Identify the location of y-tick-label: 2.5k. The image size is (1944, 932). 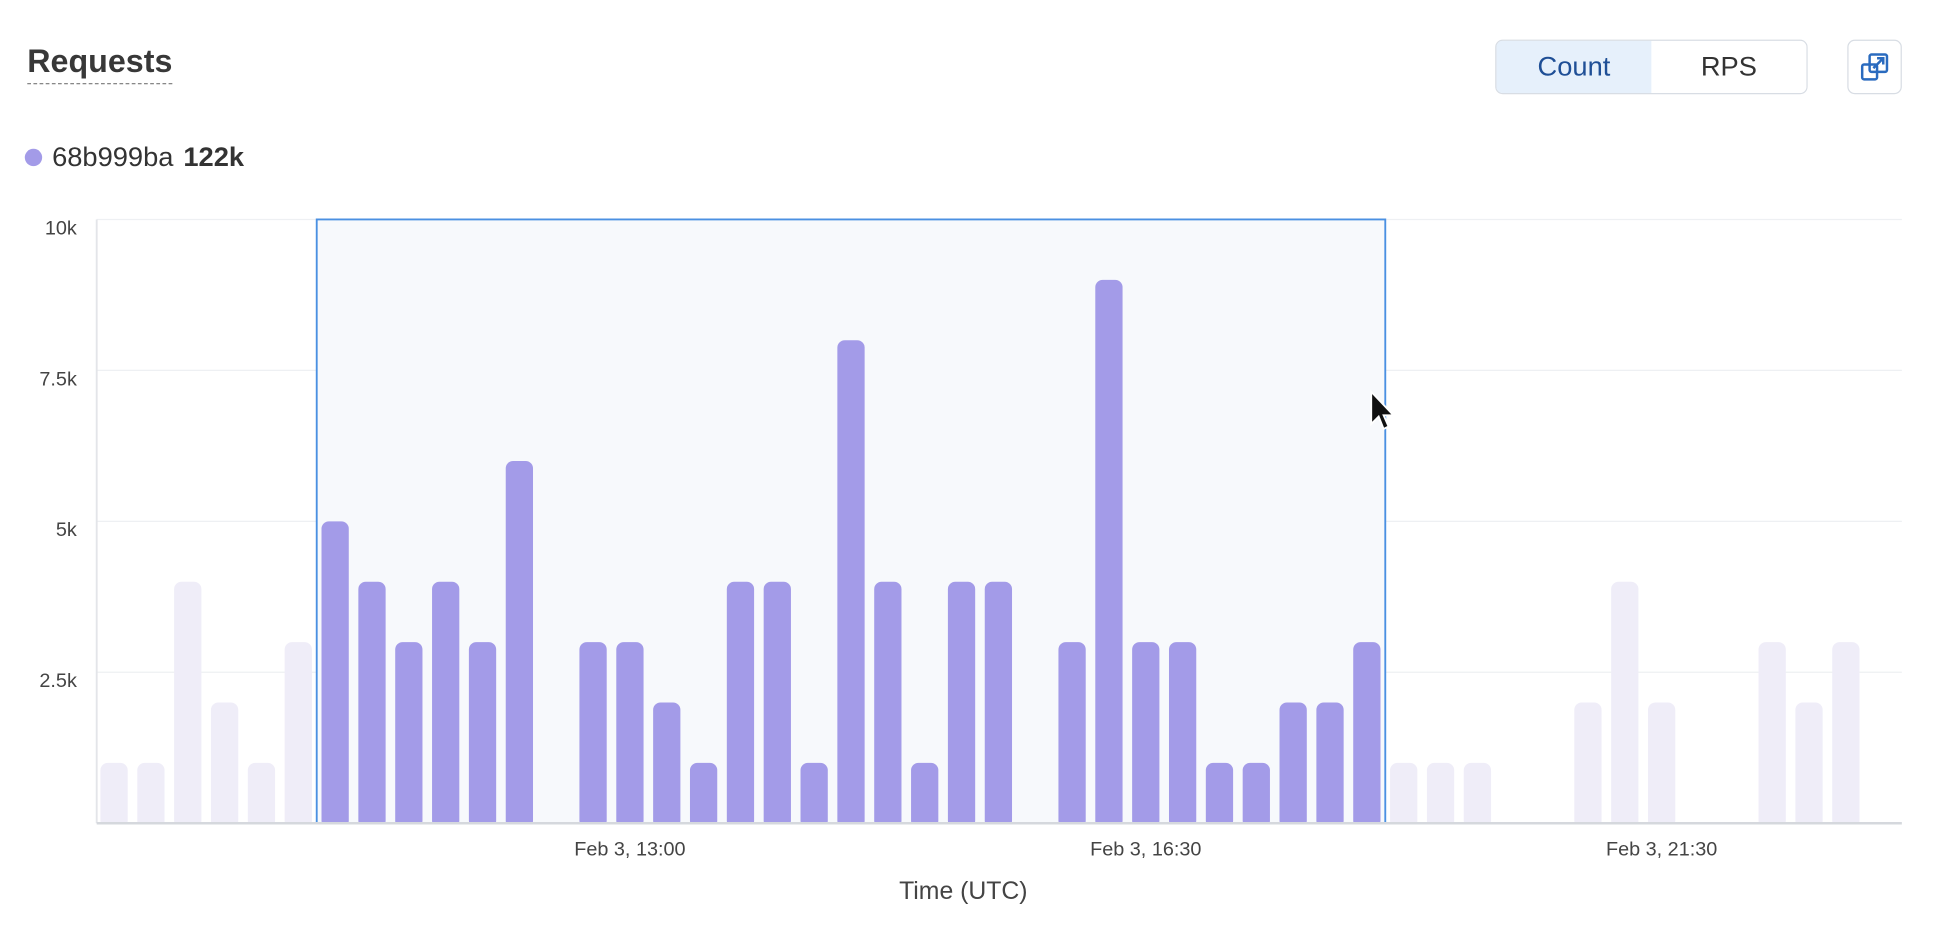
(58, 681).